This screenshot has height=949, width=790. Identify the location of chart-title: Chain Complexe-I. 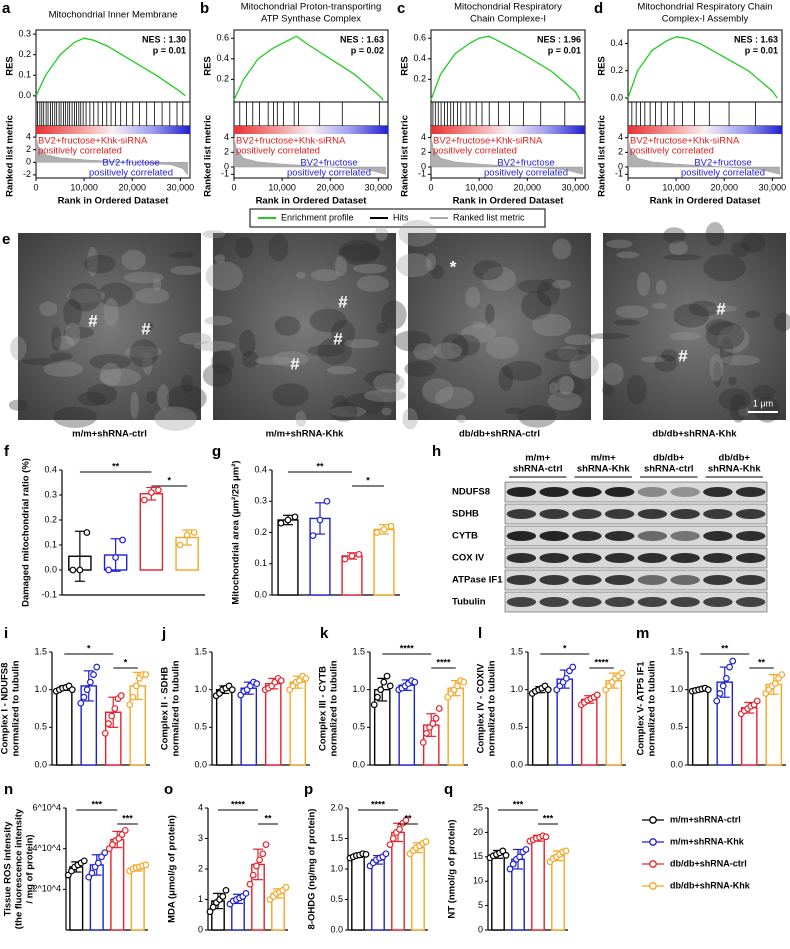
(508, 19).